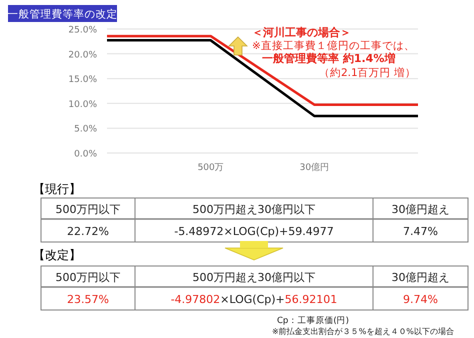 Image resolution: width=474 pixels, height=338 pixels. I want to click on annotation: 一般管理費等率 約1.4%増, so click(329, 58).